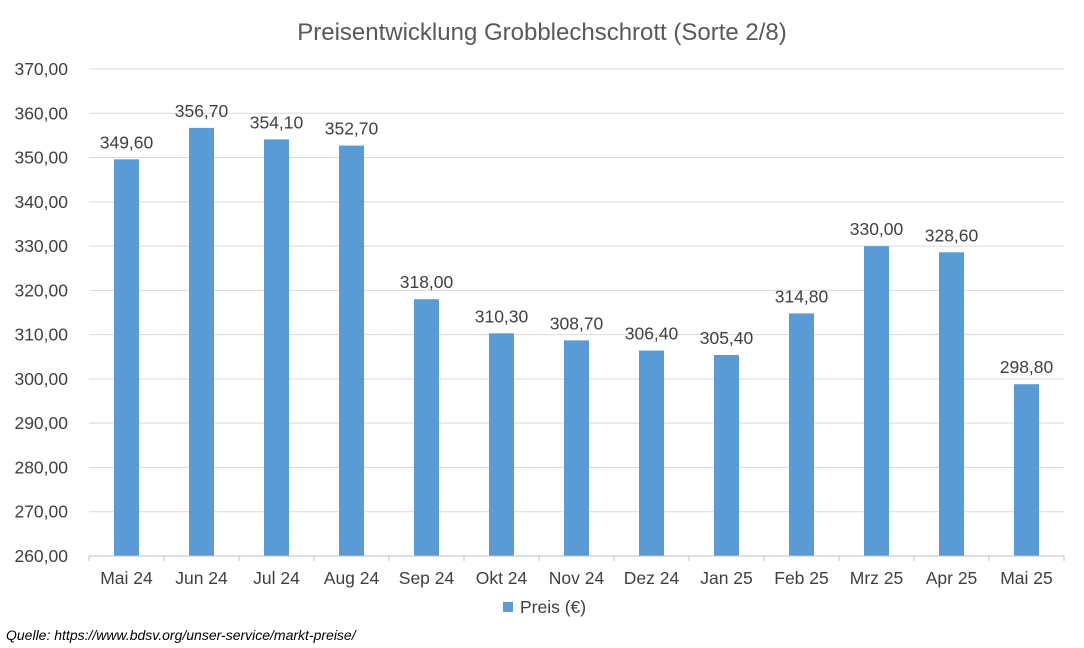 The image size is (1084, 648). I want to click on x-tick-label: Okt 24, so click(502, 578).